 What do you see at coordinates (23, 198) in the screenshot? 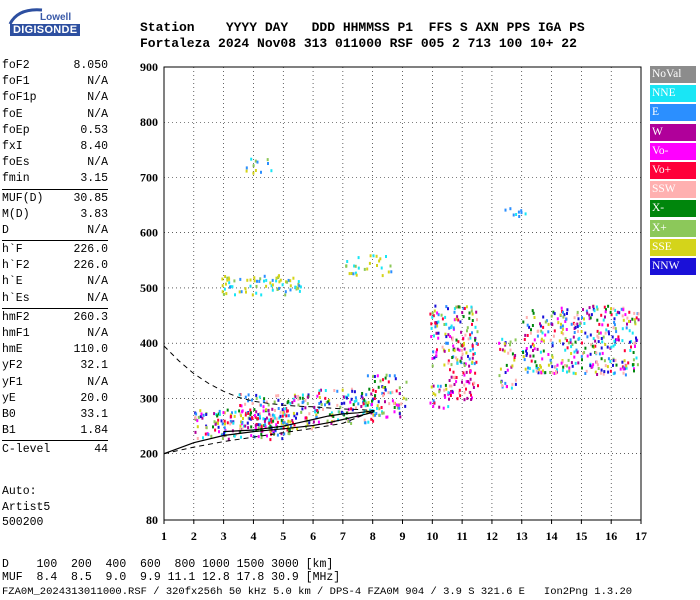
I see `param-name: MUF(D)` at bounding box center [23, 198].